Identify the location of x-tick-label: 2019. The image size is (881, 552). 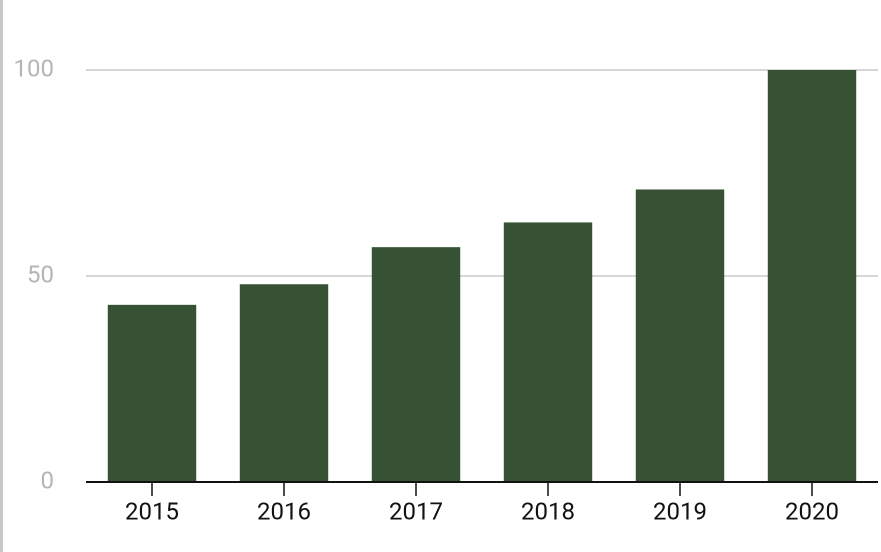
(680, 511).